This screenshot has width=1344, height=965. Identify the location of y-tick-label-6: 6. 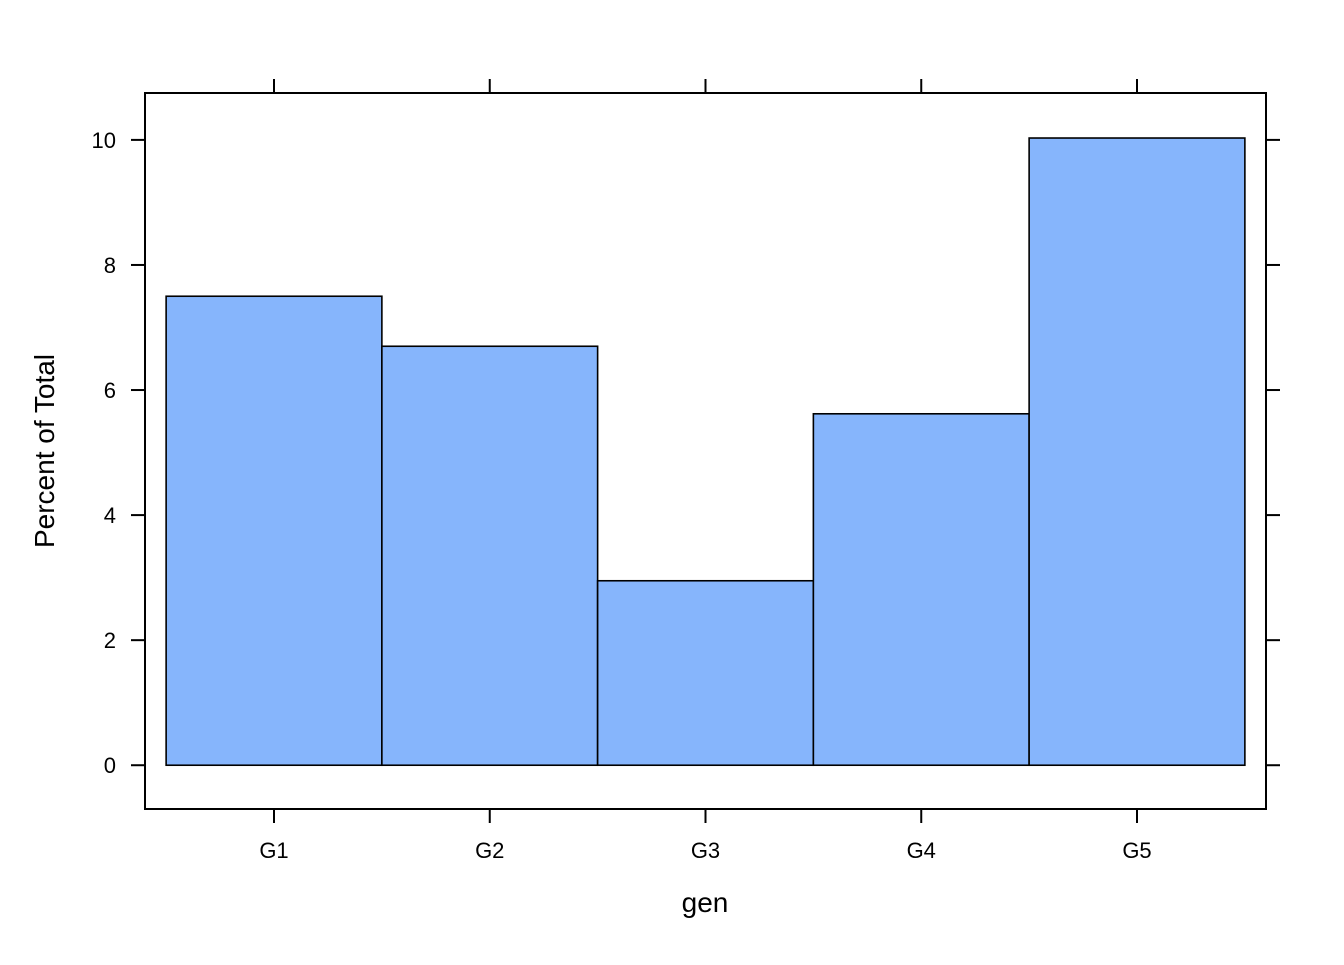
(110, 390).